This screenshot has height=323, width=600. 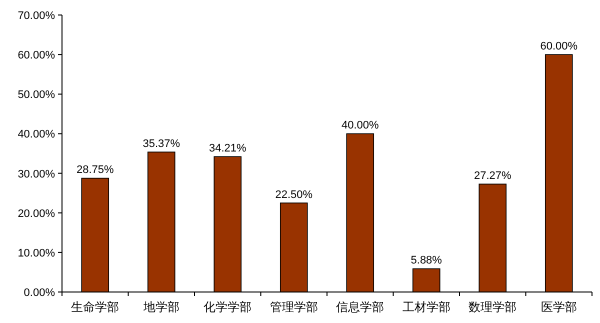 I want to click on y-tick-label: 10.00%, so click(x=37, y=253).